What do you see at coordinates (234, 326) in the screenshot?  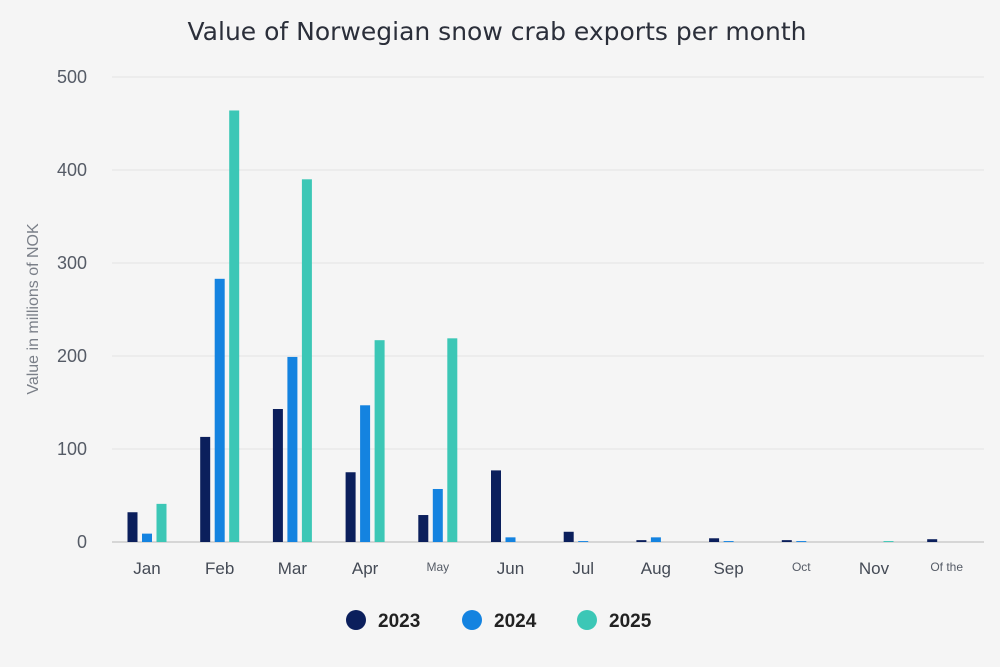 I see `bar-2025-feb` at bounding box center [234, 326].